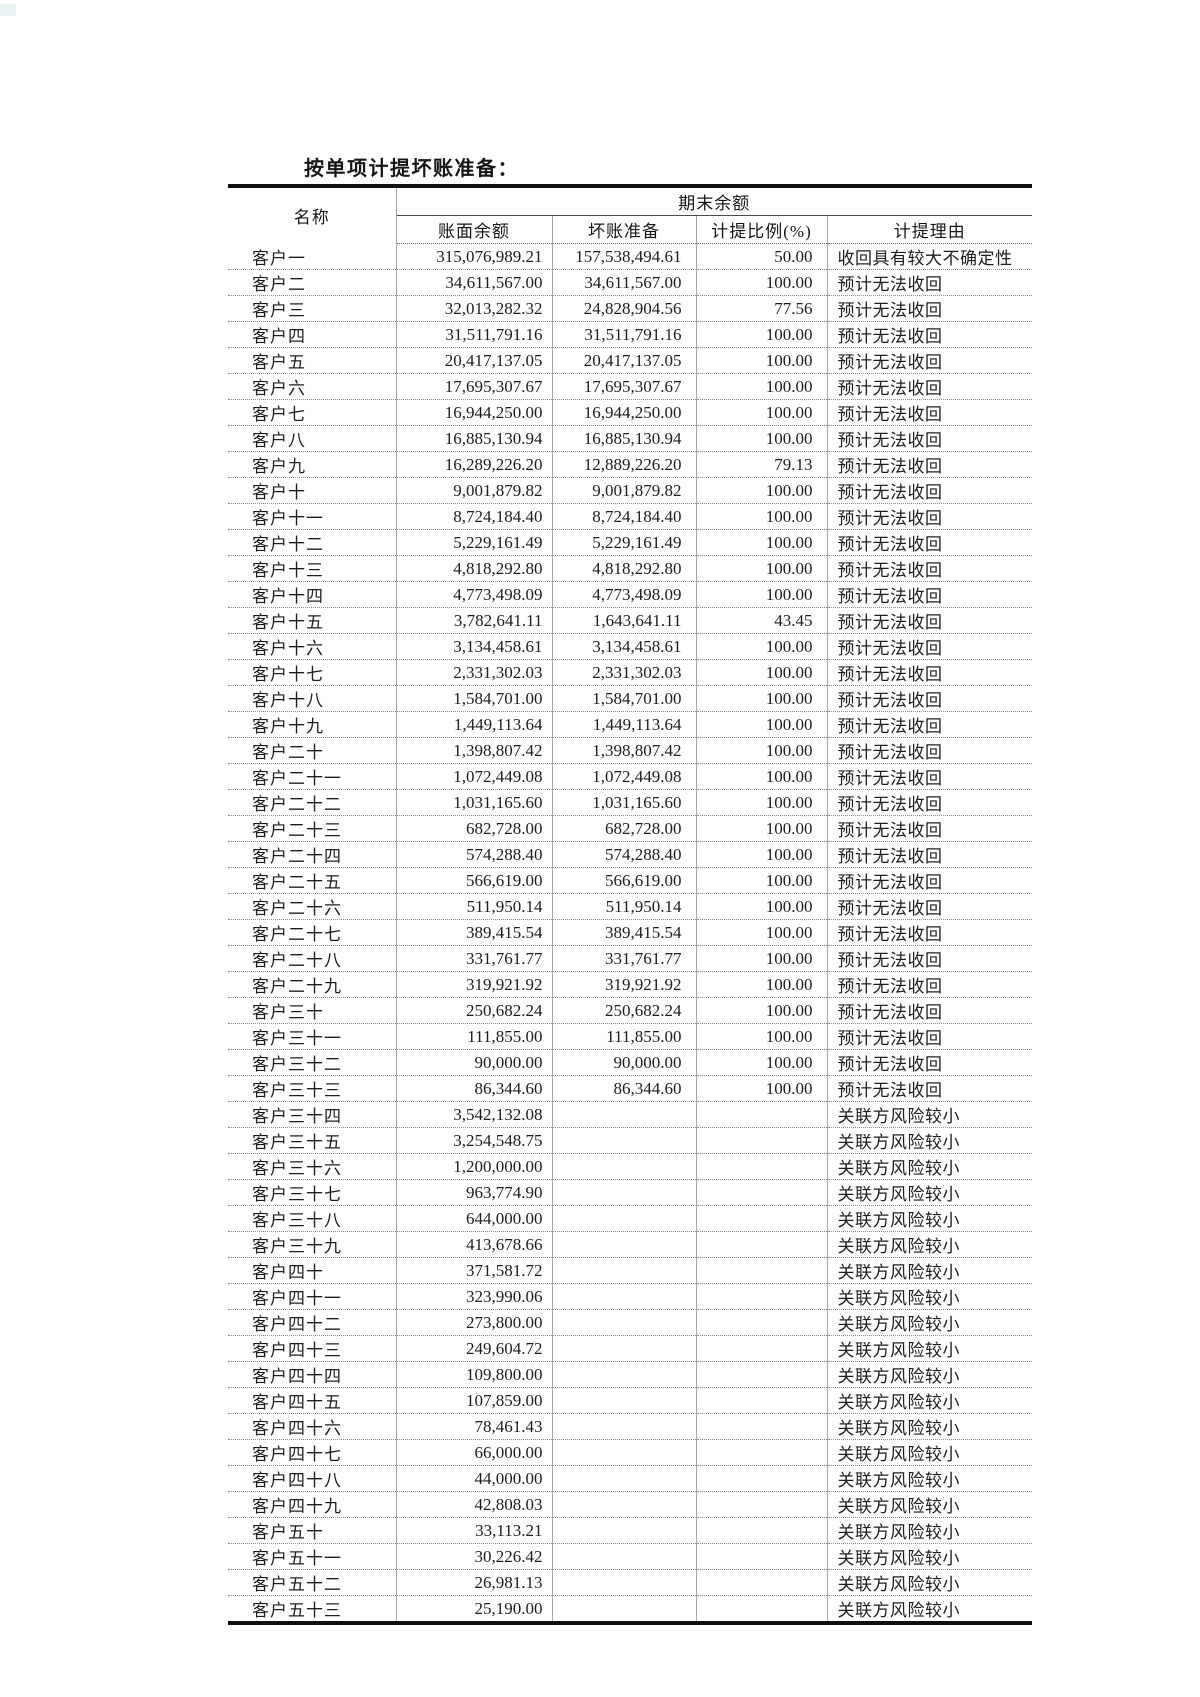 The height and width of the screenshot is (1697, 1200). I want to click on customer-name: 客户六, so click(312, 386).